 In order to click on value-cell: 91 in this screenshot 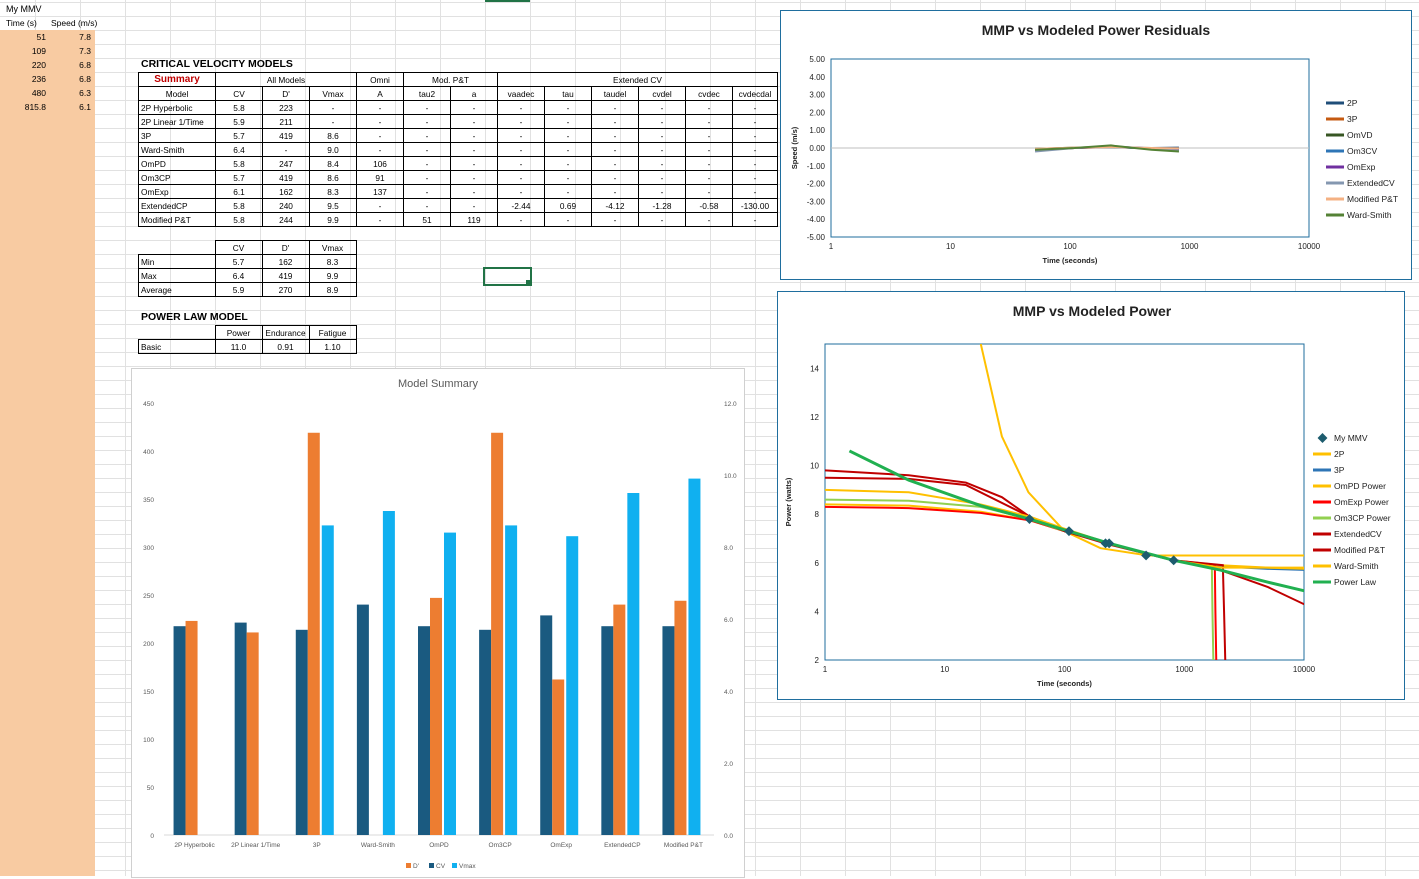, I will do `click(380, 177)`.